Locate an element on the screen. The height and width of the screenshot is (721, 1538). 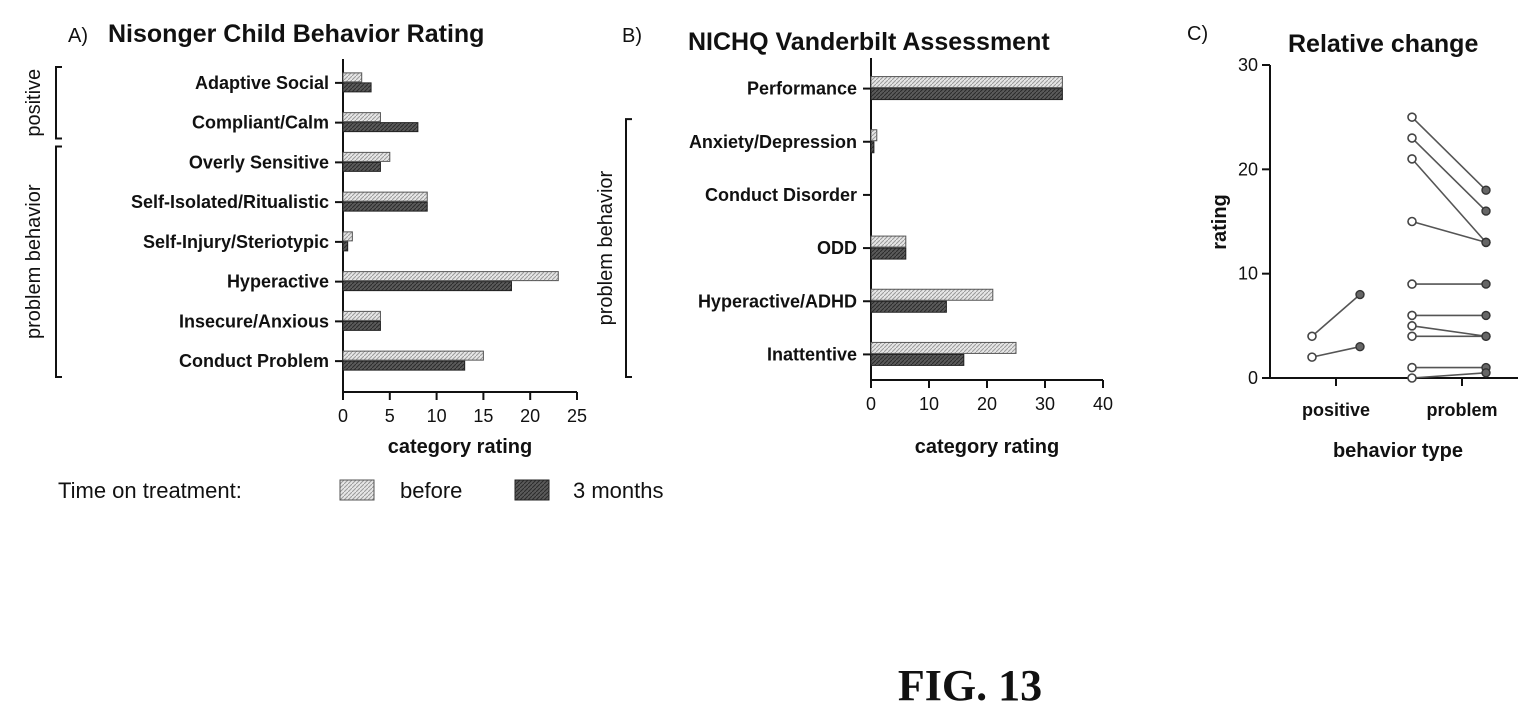
panel-a-letter: A) is located at coordinates (78, 36).